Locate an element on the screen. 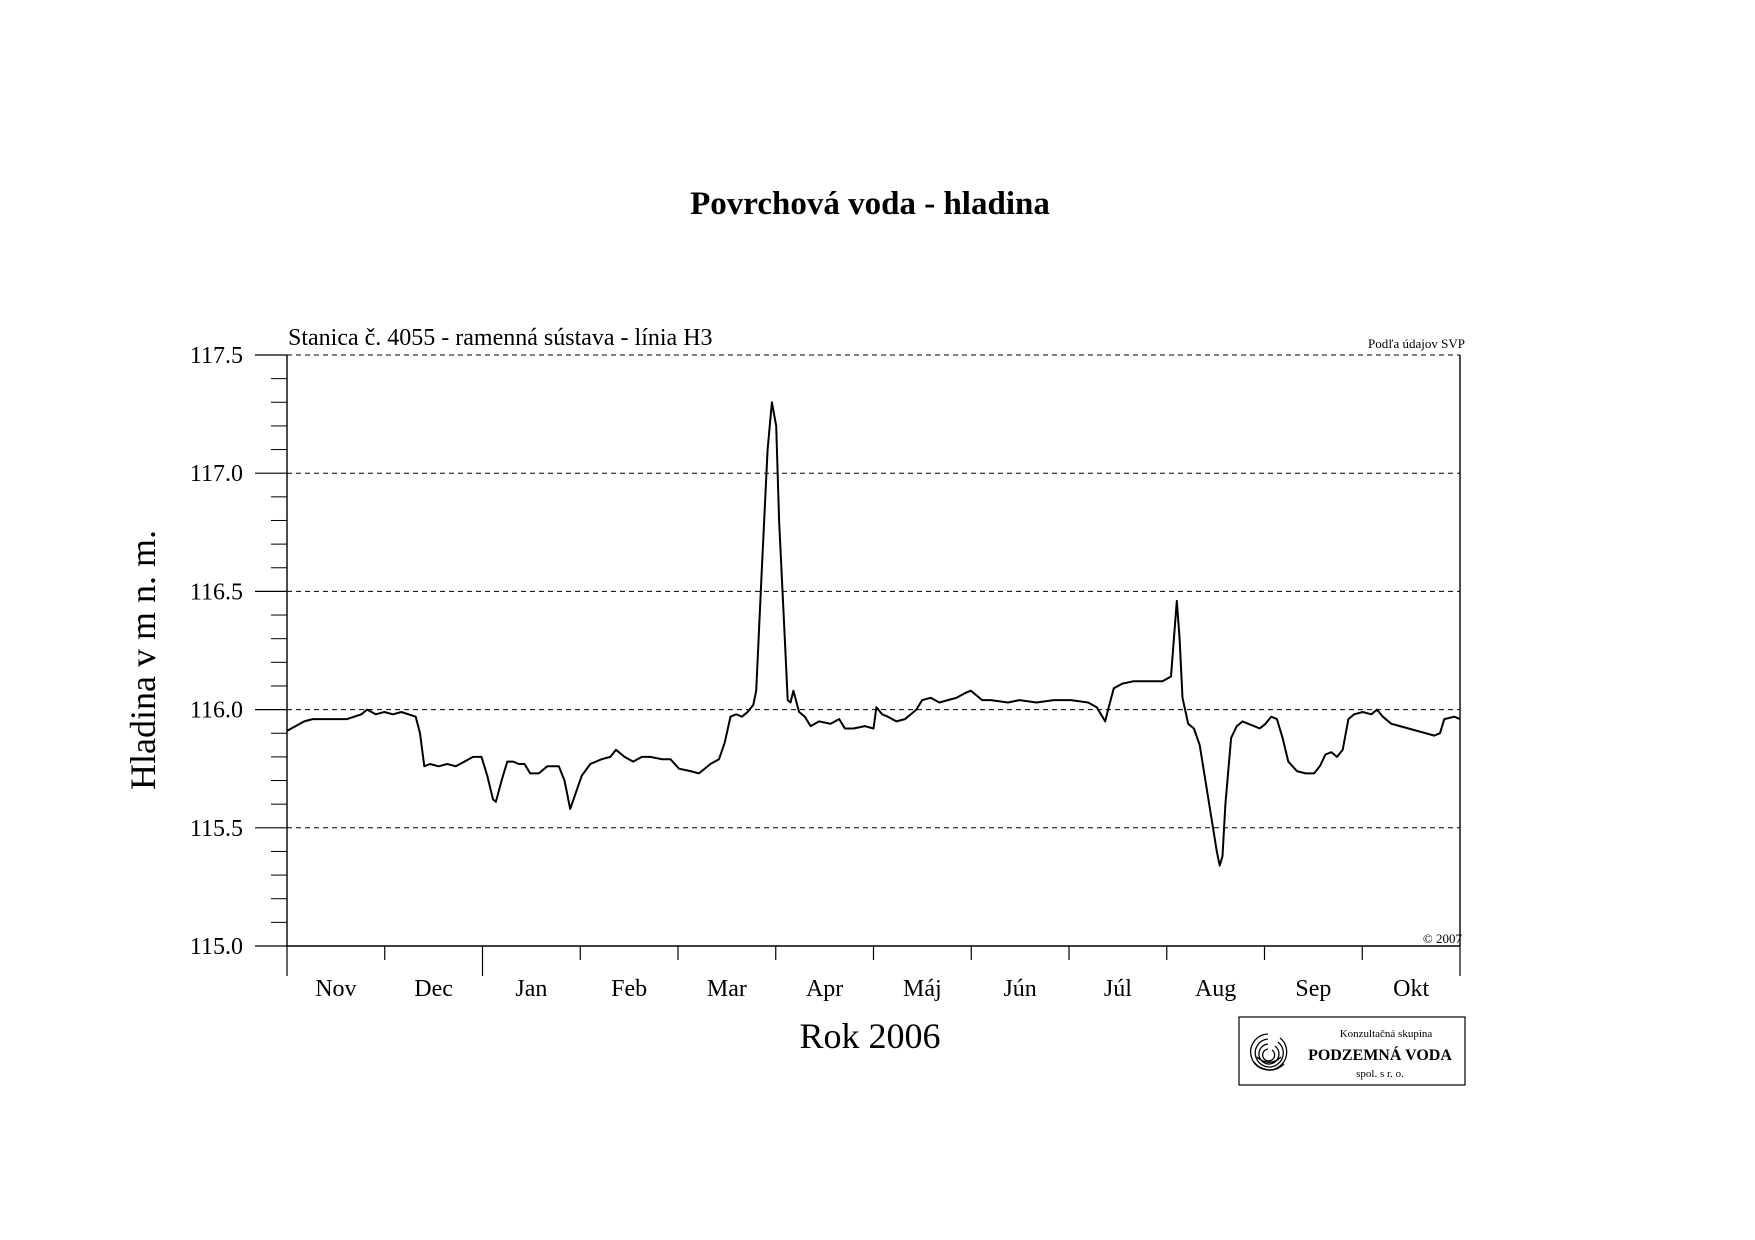  x-month-label: Jan is located at coordinates (531, 989).